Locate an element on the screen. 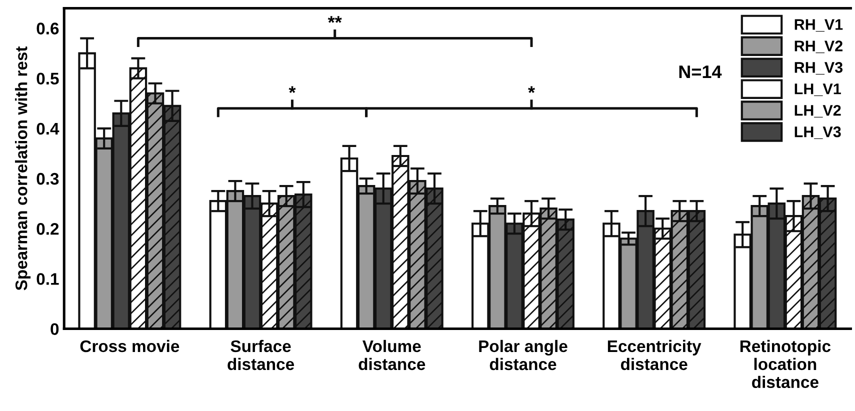 The height and width of the screenshot is (411, 855). y-tick-label: 0.4 is located at coordinates (48, 128).